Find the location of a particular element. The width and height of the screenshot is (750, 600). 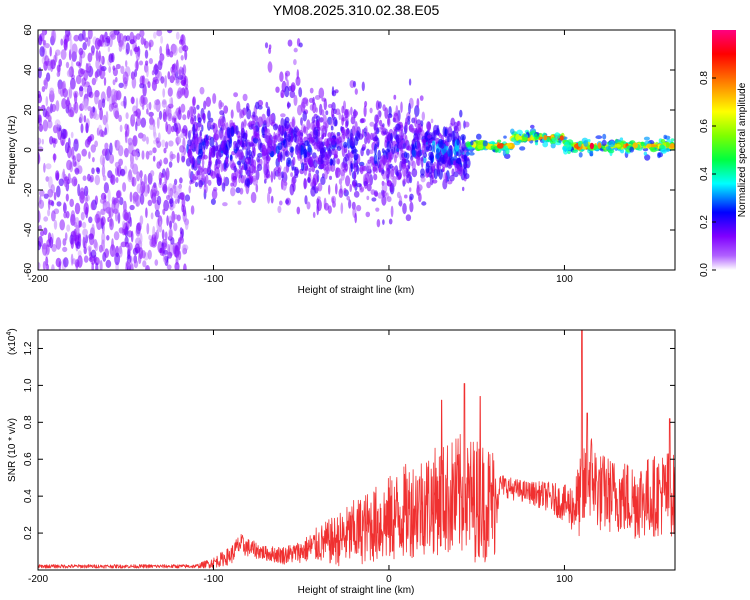

spectrogram-y-tick-label: -40 is located at coordinates (28, 229).